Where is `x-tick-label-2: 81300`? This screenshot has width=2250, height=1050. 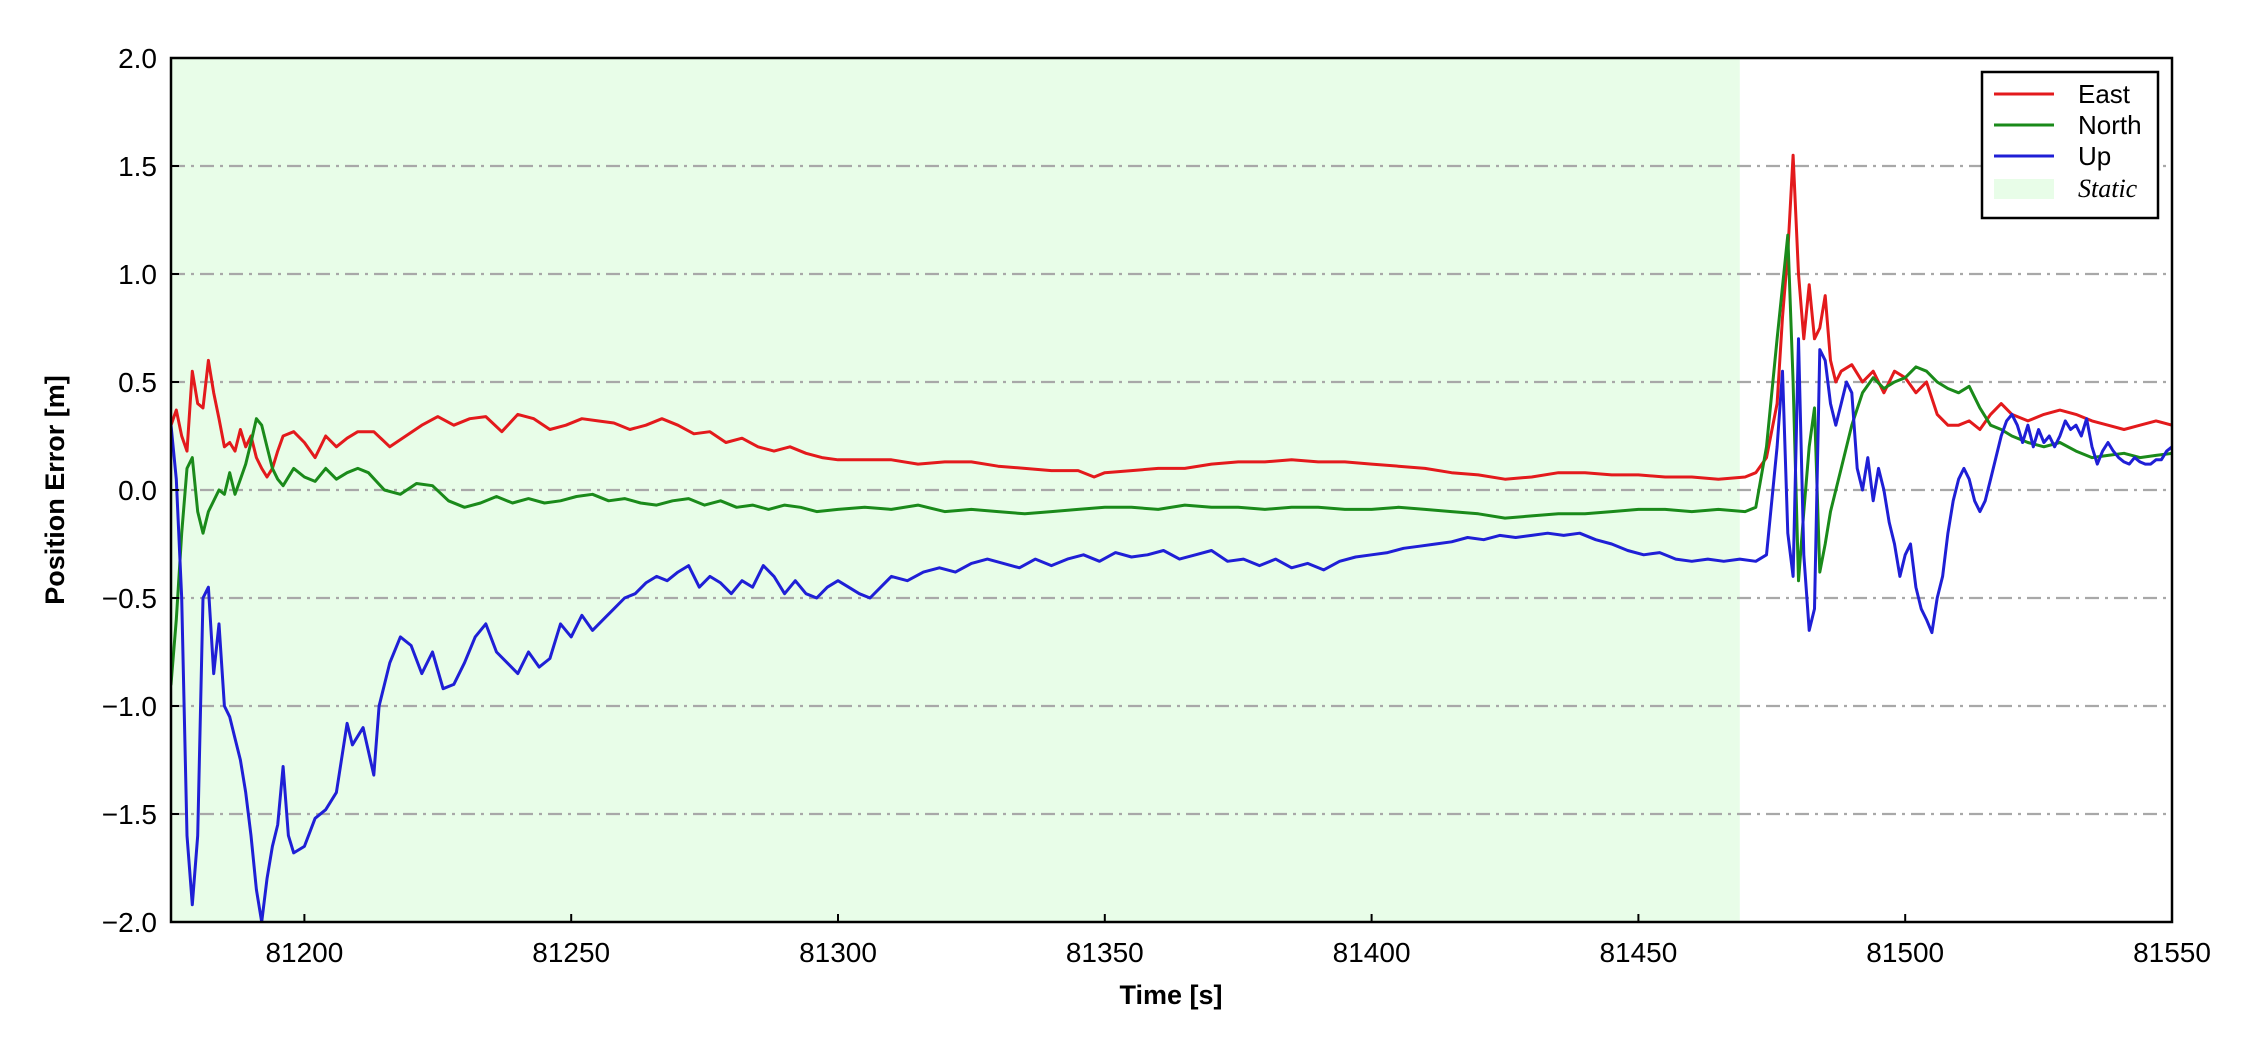
x-tick-label-2: 81300 is located at coordinates (838, 952).